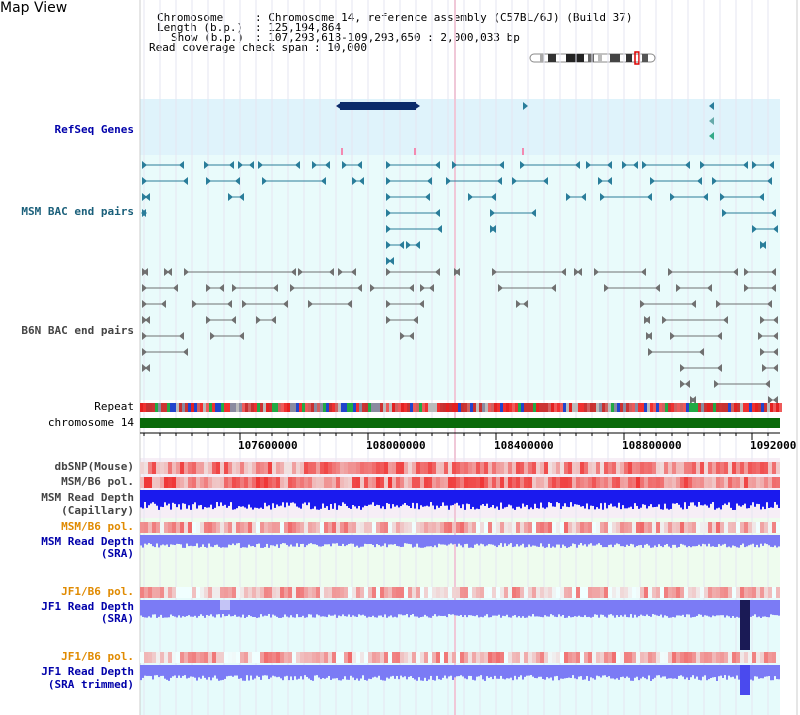 The height and width of the screenshot is (715, 800). Describe the element at coordinates (437, 272) in the screenshot. I see `b6n-bac-pair-end` at that location.